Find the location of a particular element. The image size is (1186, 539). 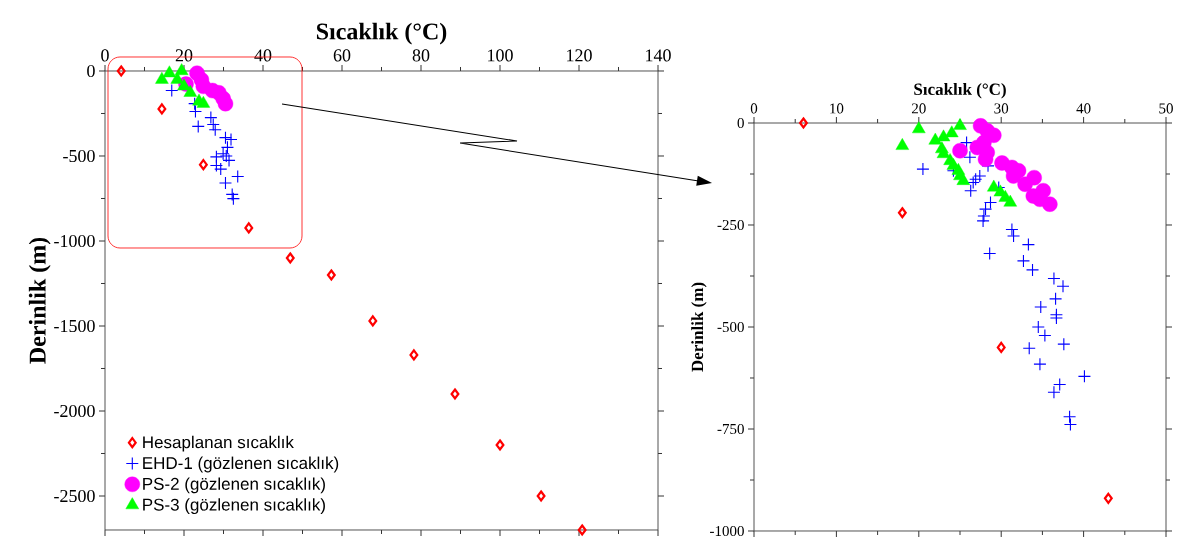

y-tick-label: -1500 is located at coordinates (74, 326).